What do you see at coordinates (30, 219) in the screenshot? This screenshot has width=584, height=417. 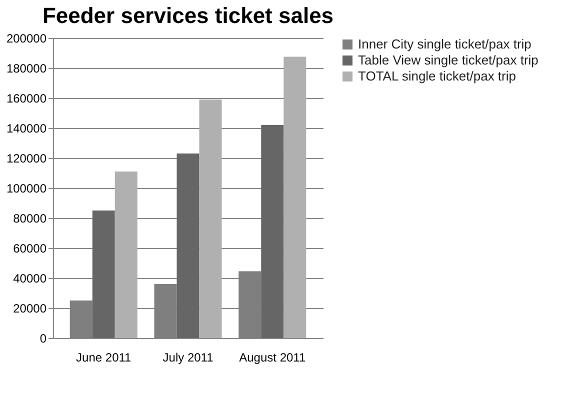 I see `y-tick-label: 80000` at bounding box center [30, 219].